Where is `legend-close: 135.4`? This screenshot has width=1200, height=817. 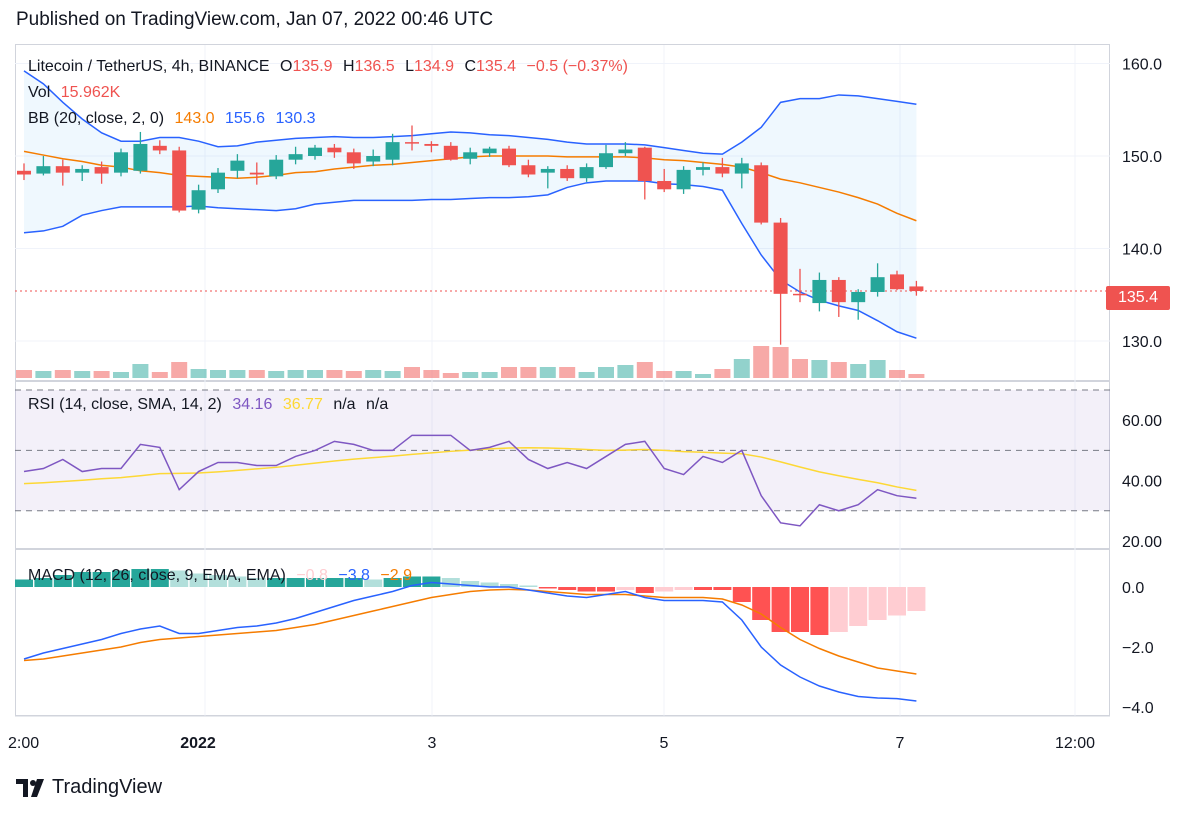
legend-close: 135.4 is located at coordinates (496, 66).